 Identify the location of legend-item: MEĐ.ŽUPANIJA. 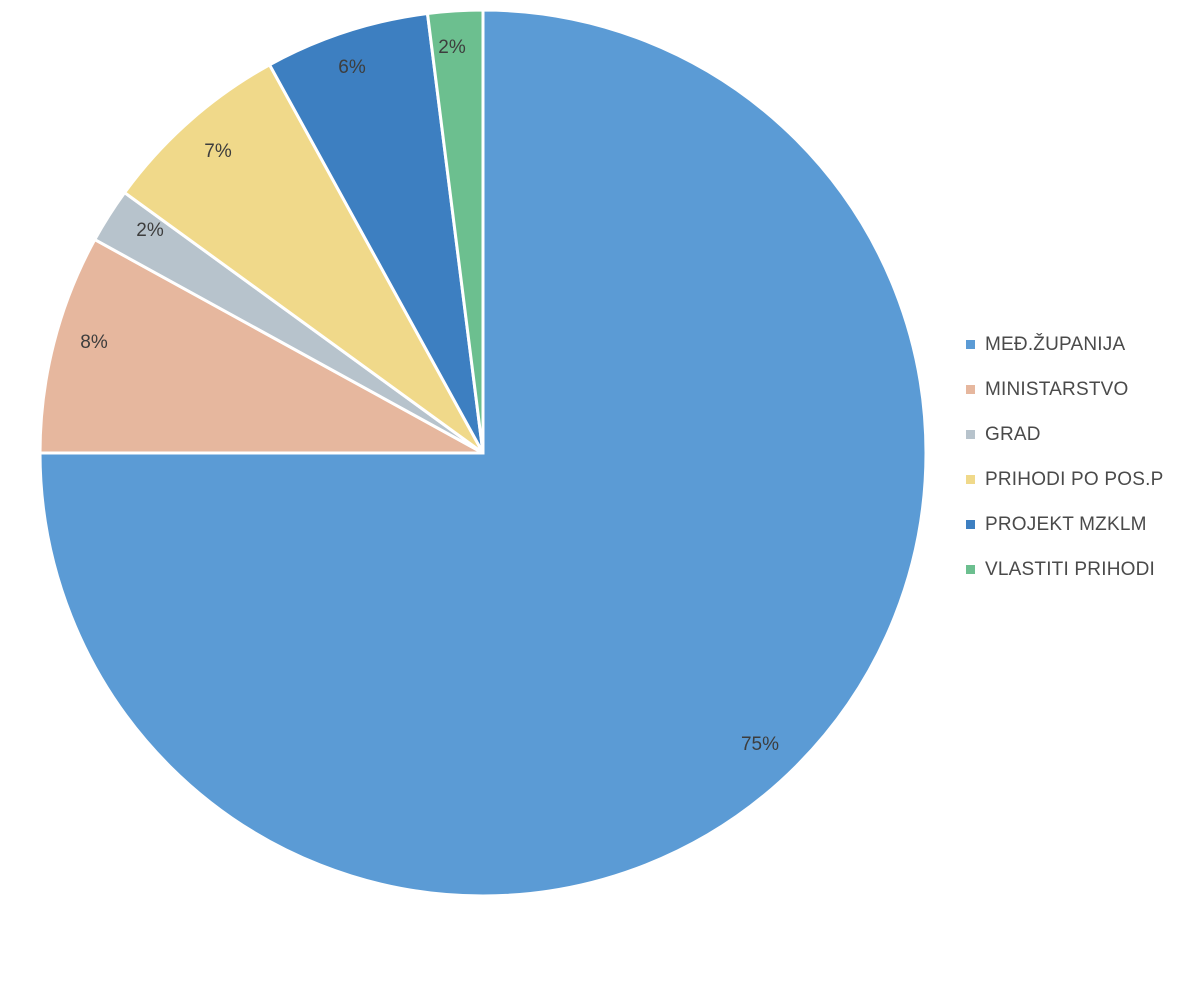
(1073, 344).